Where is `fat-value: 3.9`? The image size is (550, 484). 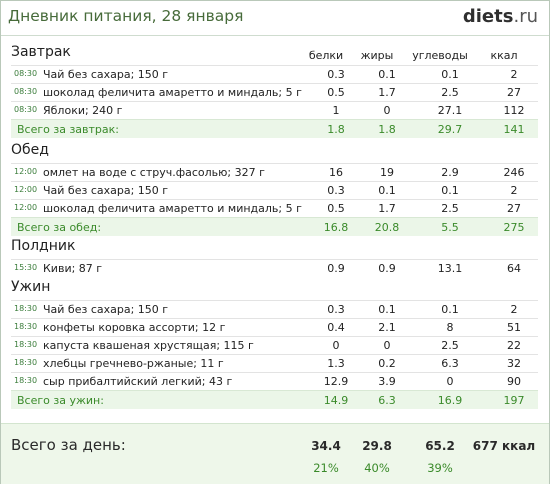
fat-value: 3.9 is located at coordinates (387, 381).